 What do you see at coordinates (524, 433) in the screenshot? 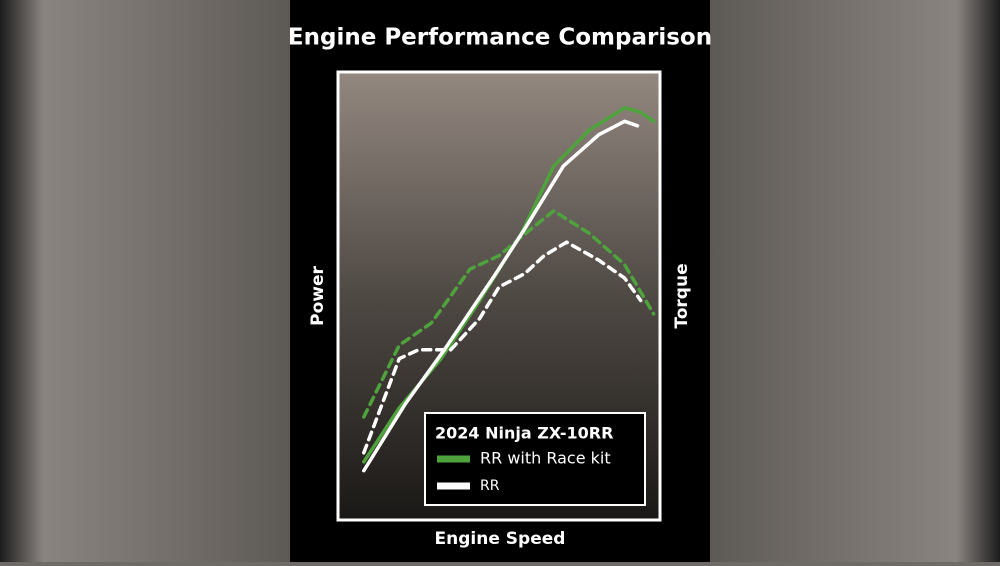
I see `legend-title: 2024 Ninja ZX-10RR` at bounding box center [524, 433].